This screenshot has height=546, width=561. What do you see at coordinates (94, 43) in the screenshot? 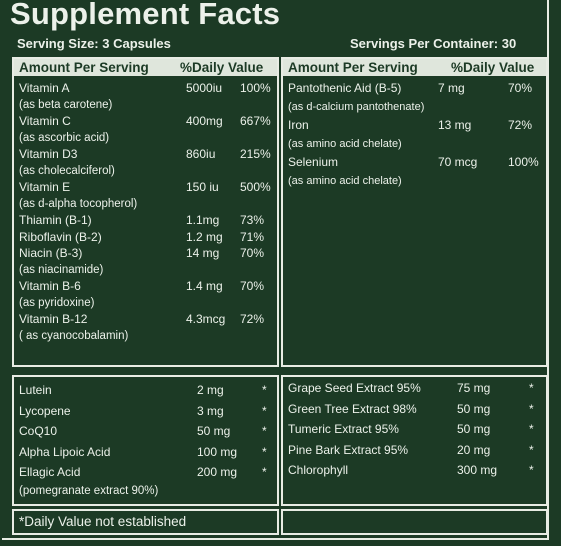
I see `serving-size: Serving Size: 3 Capsules` at bounding box center [94, 43].